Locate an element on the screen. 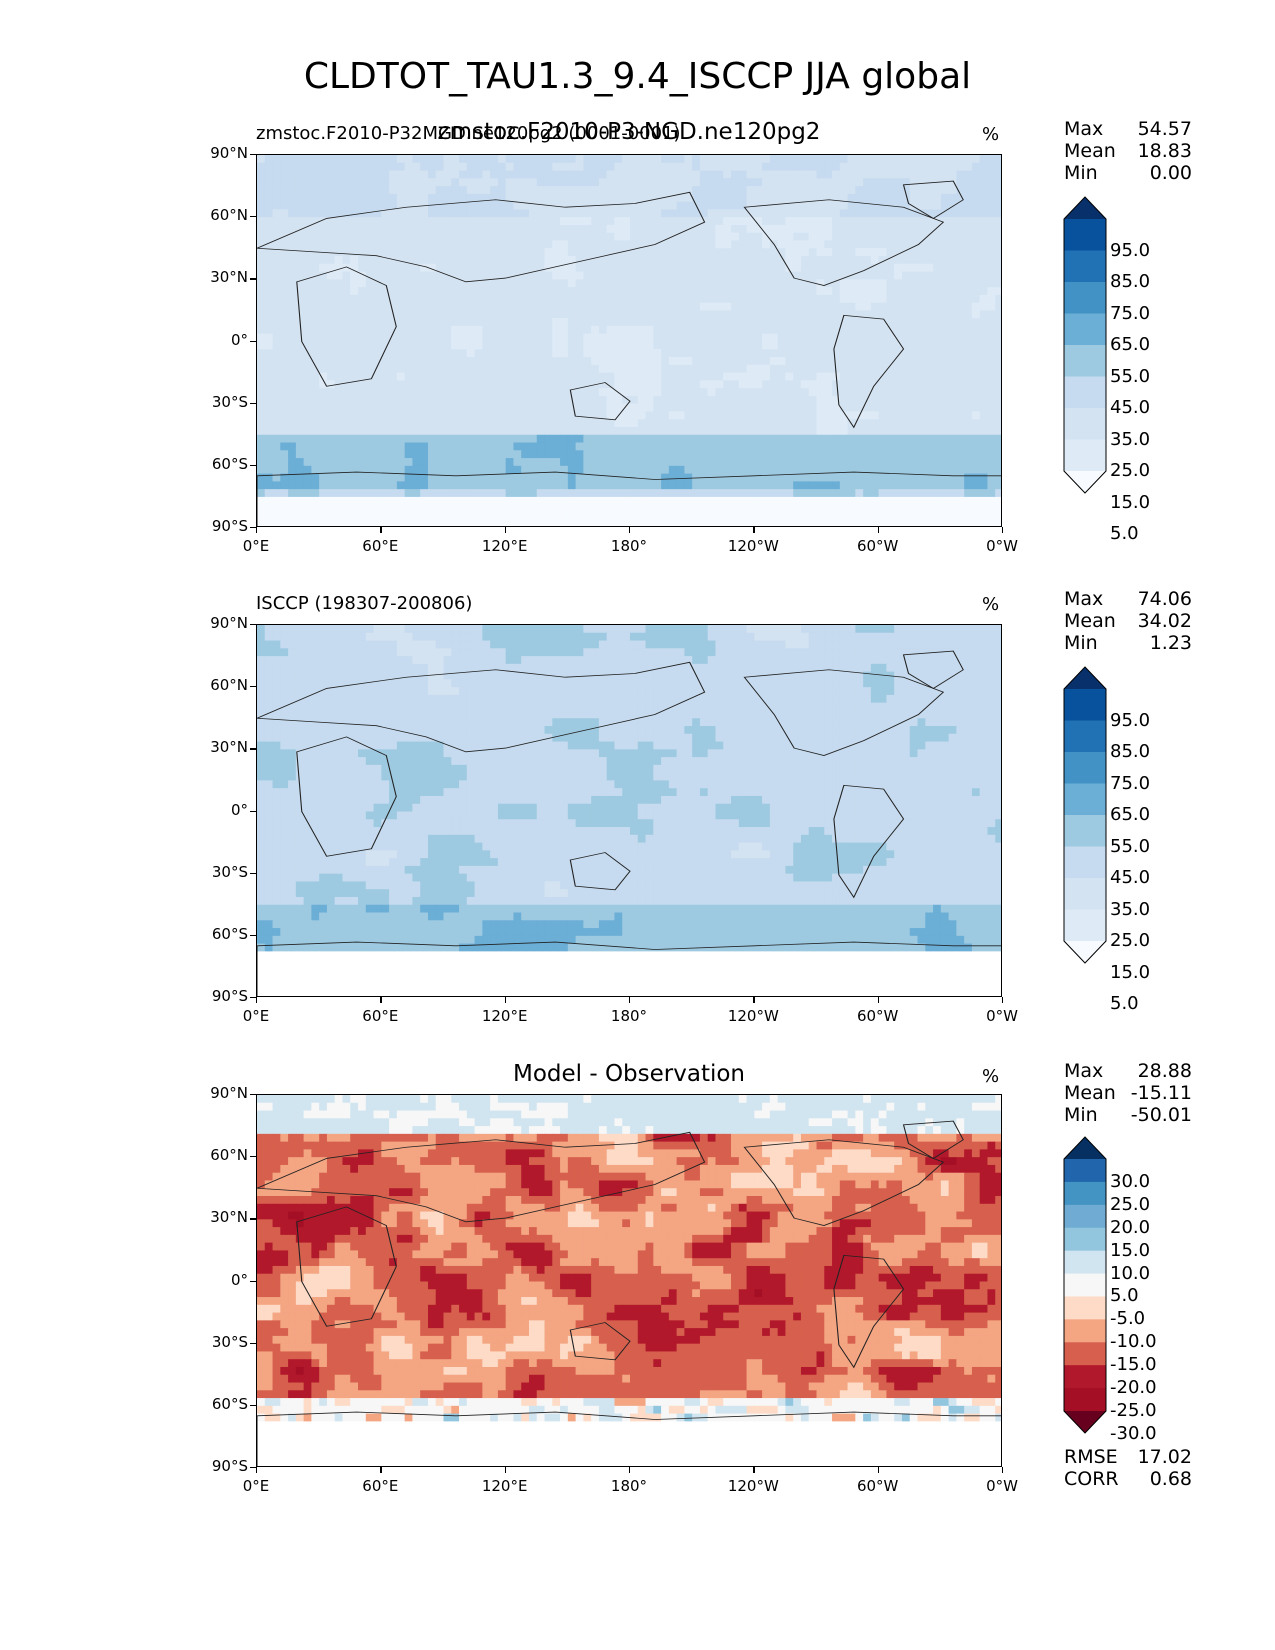 The height and width of the screenshot is (1650, 1275). lat-tick-label: 30°S is located at coordinates (229, 401).